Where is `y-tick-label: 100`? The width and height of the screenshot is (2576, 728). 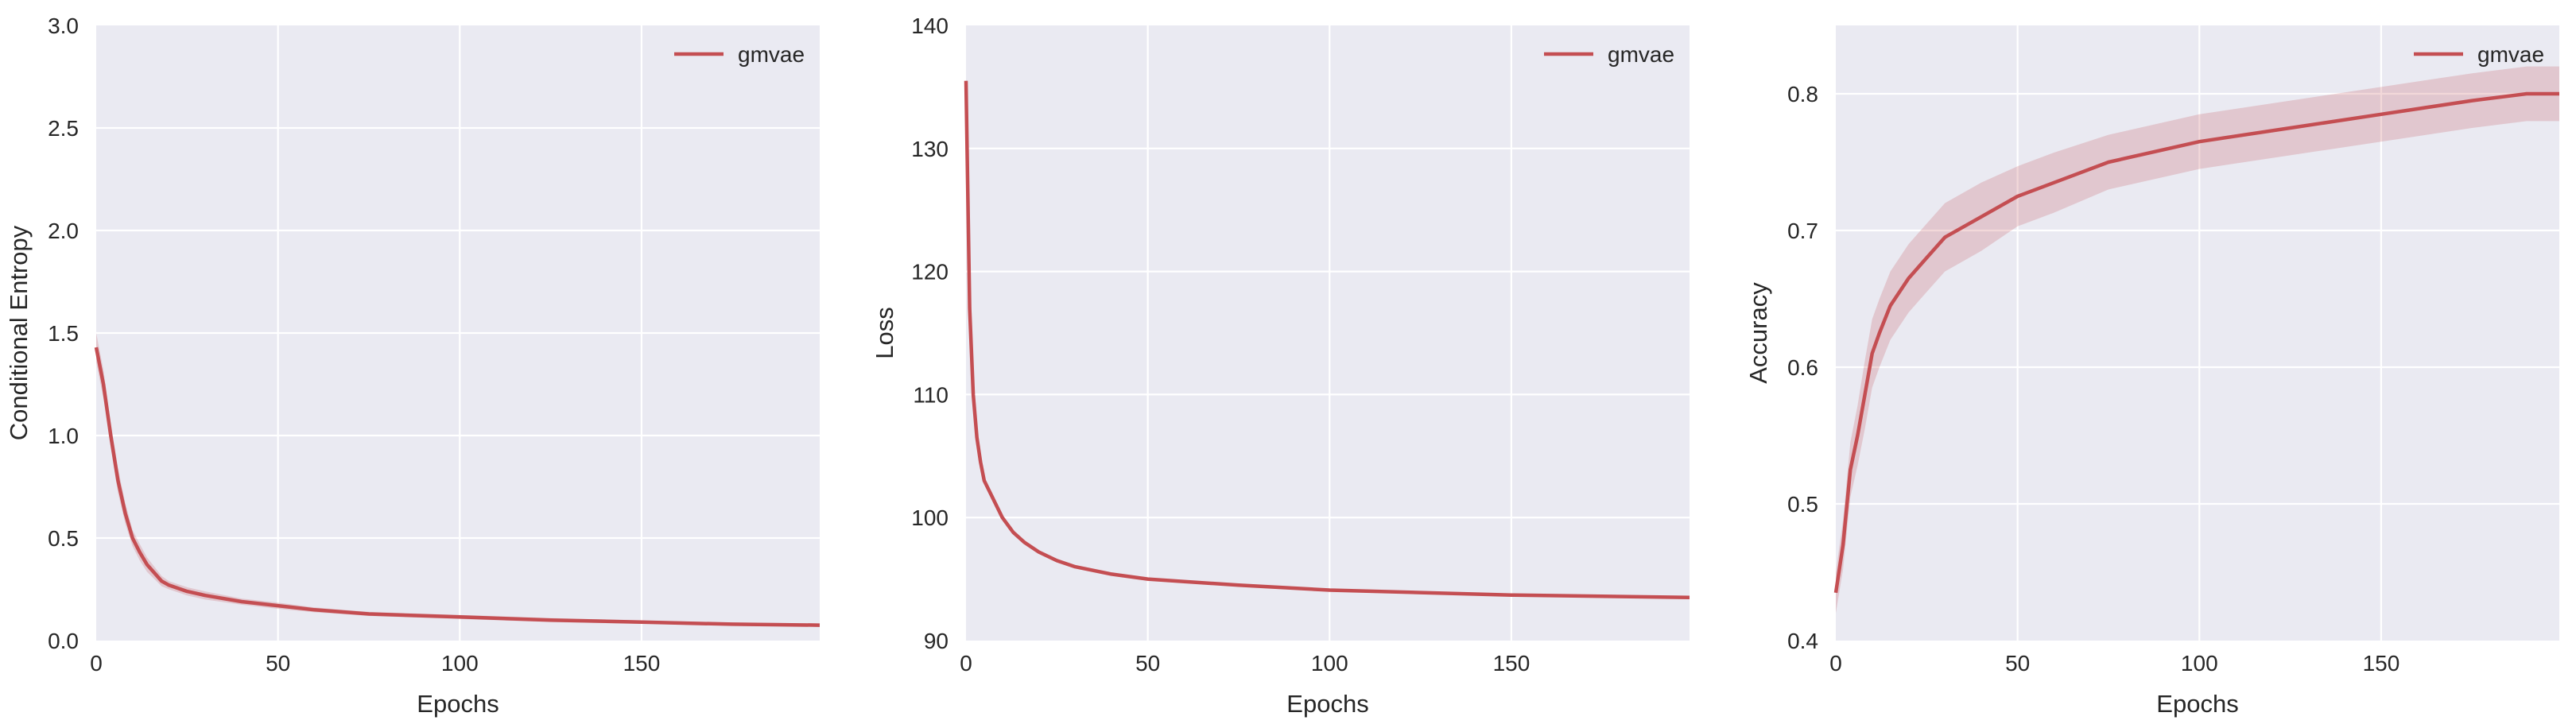 y-tick-label: 100 is located at coordinates (930, 517).